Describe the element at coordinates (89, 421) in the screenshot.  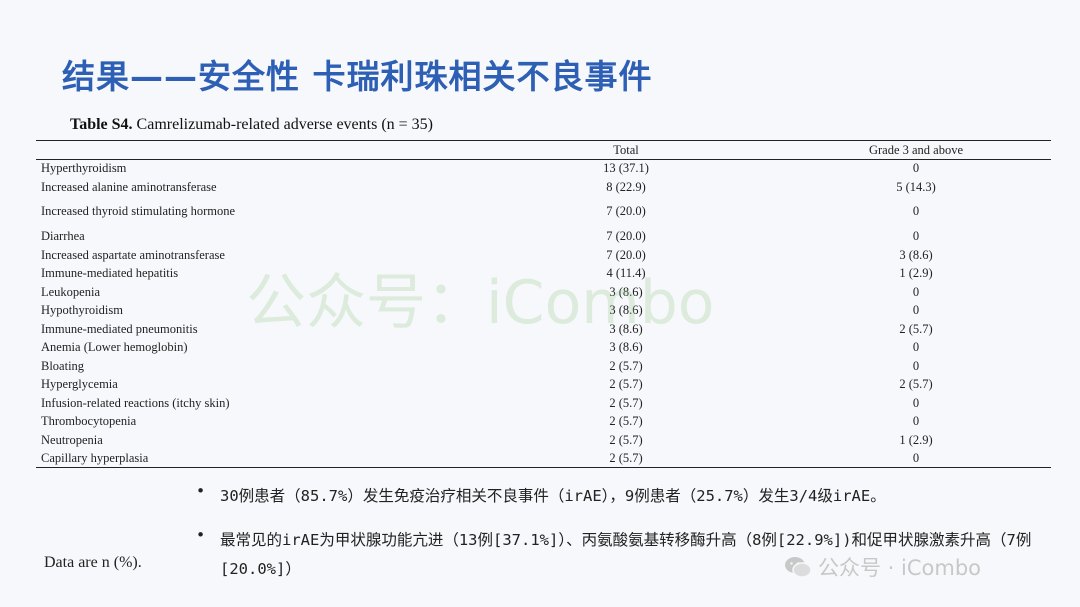
I see `cell-event-name: Thrombocytopenia` at that location.